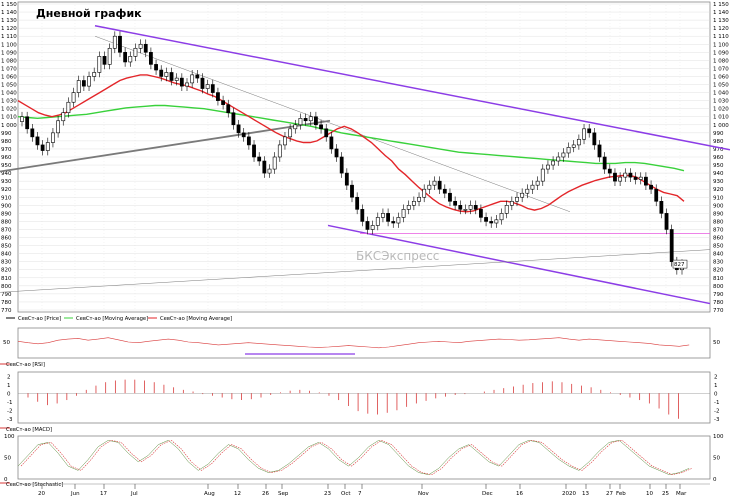  What do you see at coordinates (346, 494) in the screenshot?
I see `time-tick-label: Oct` at bounding box center [346, 494].